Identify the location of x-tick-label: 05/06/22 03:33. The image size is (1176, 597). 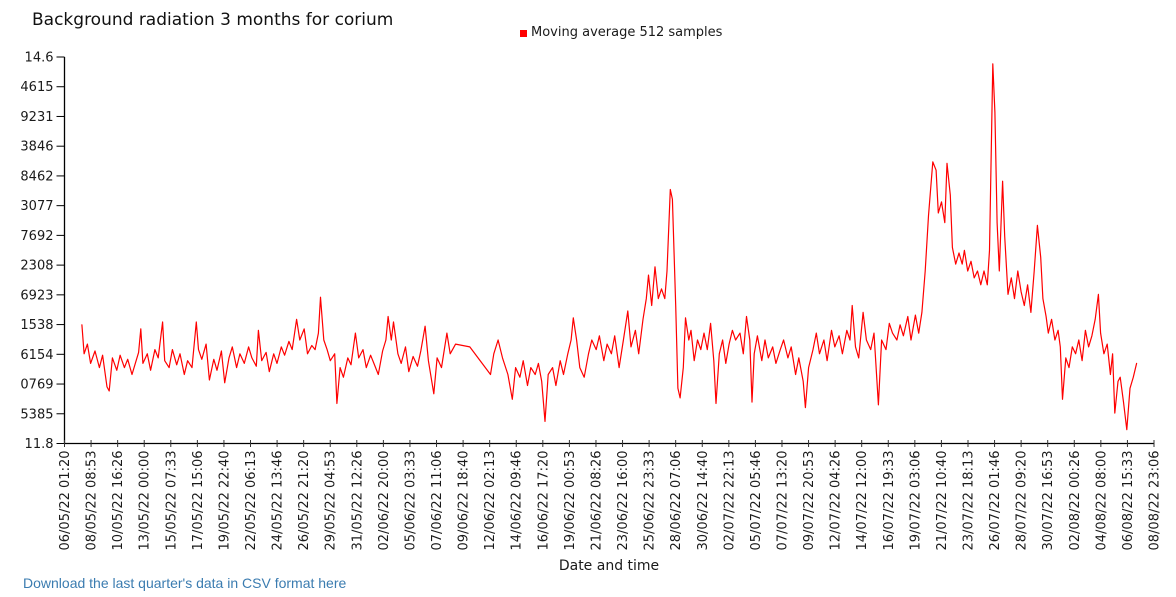
(410, 501).